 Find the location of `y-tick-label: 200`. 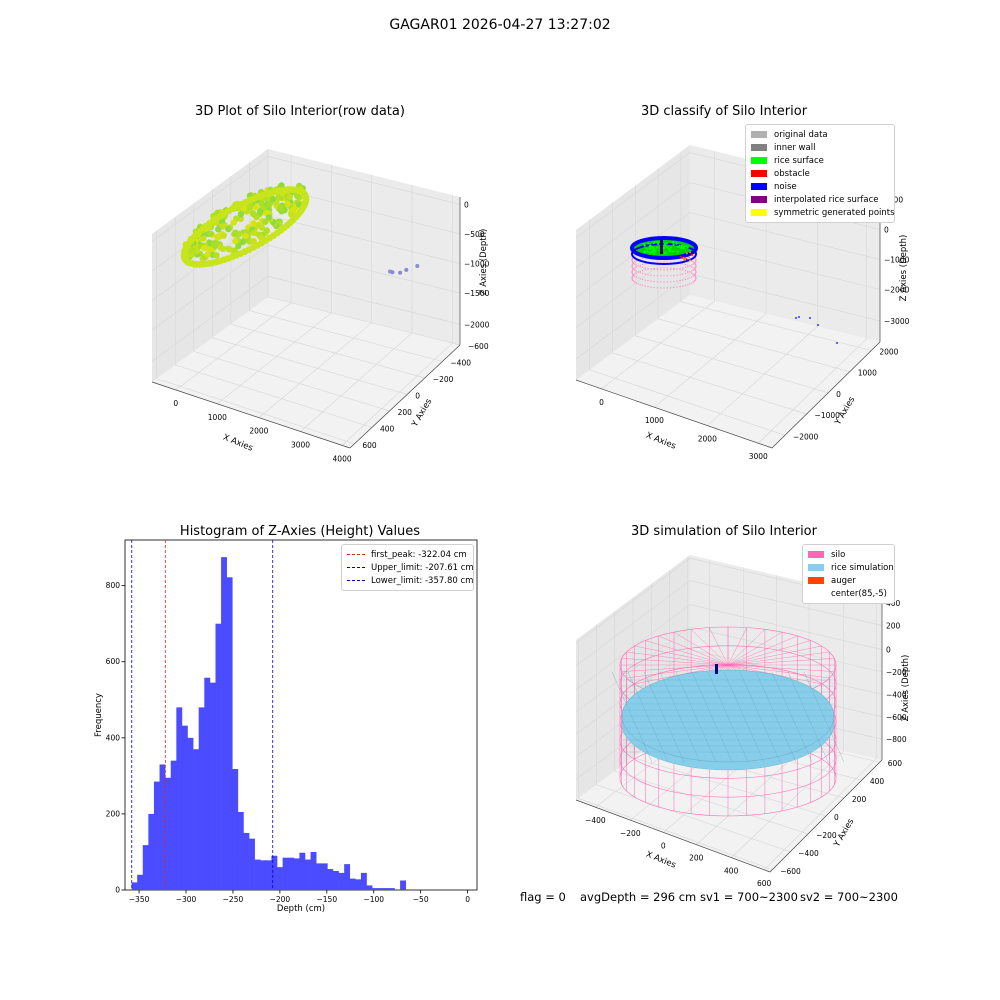

y-tick-label: 200 is located at coordinates (859, 799).